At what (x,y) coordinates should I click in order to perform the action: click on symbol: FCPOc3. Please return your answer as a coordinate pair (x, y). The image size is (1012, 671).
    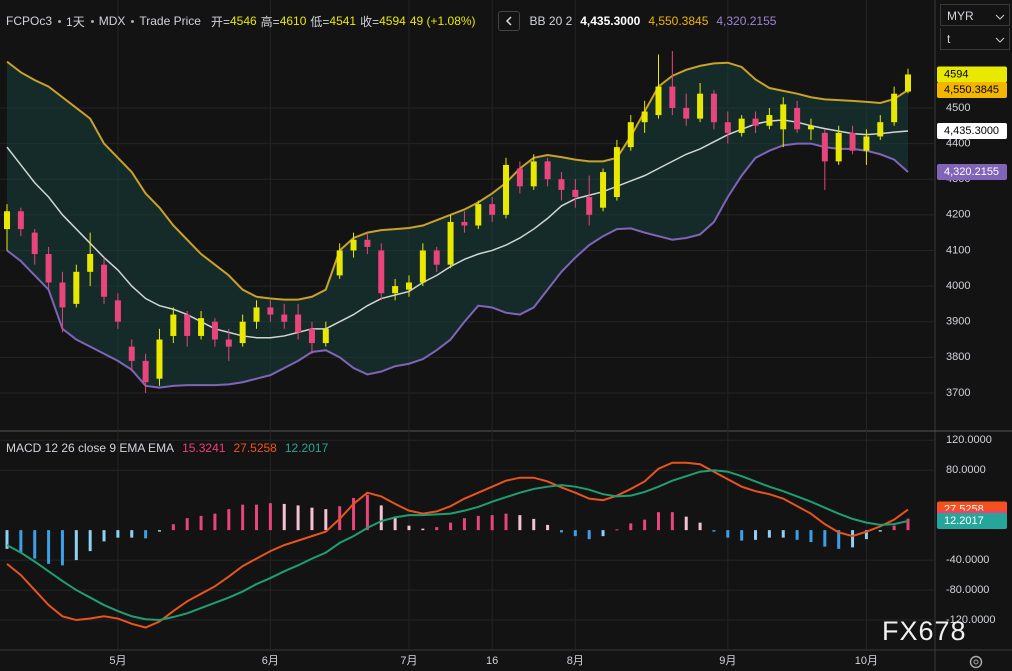
    Looking at the image, I should click on (29, 21).